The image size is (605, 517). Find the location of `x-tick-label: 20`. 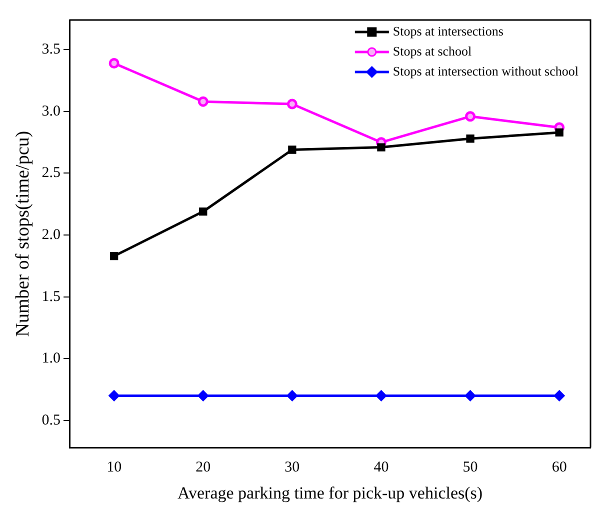

x-tick-label: 20 is located at coordinates (203, 468).